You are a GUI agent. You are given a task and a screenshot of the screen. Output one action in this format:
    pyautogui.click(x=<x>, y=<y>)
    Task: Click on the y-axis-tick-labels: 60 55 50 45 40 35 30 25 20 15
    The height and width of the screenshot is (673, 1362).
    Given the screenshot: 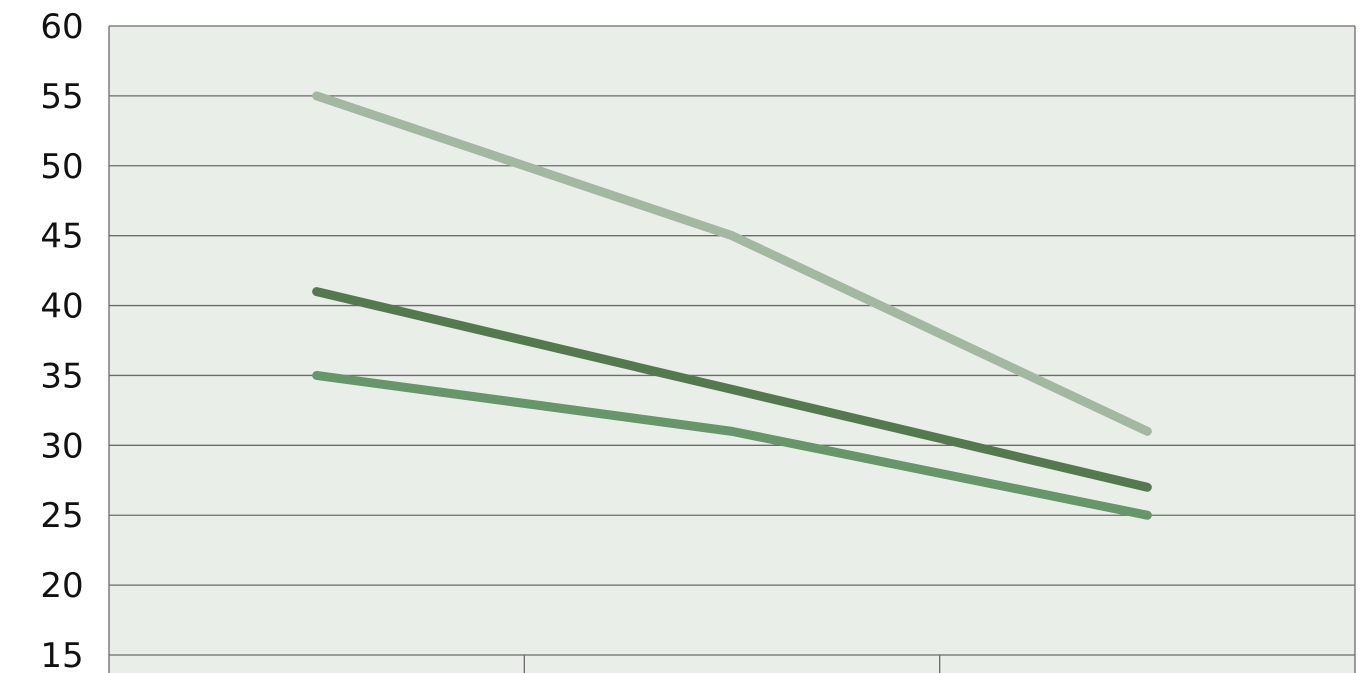 What is the action you would take?
    pyautogui.click(x=61, y=340)
    